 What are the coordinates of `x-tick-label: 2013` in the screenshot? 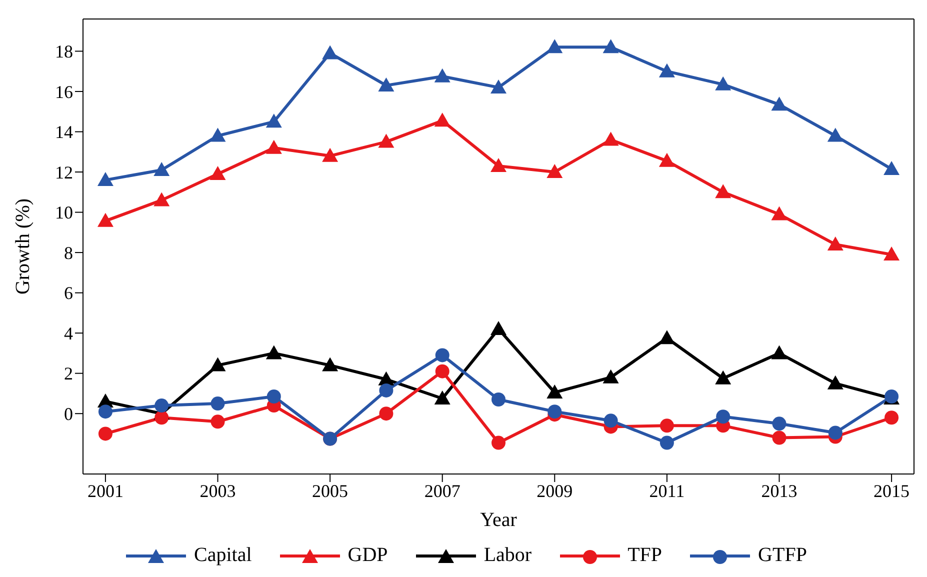 It's located at (779, 490).